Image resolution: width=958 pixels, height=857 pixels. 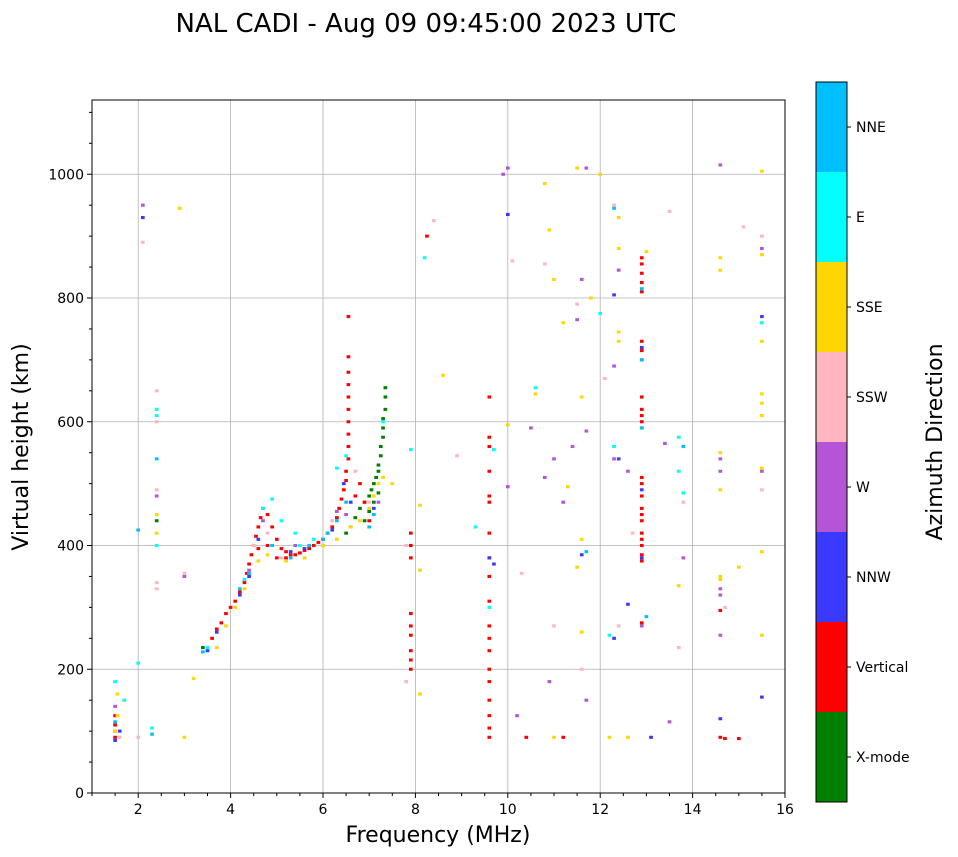 What do you see at coordinates (872, 398) in the screenshot?
I see `colorbar-label: SSW` at bounding box center [872, 398].